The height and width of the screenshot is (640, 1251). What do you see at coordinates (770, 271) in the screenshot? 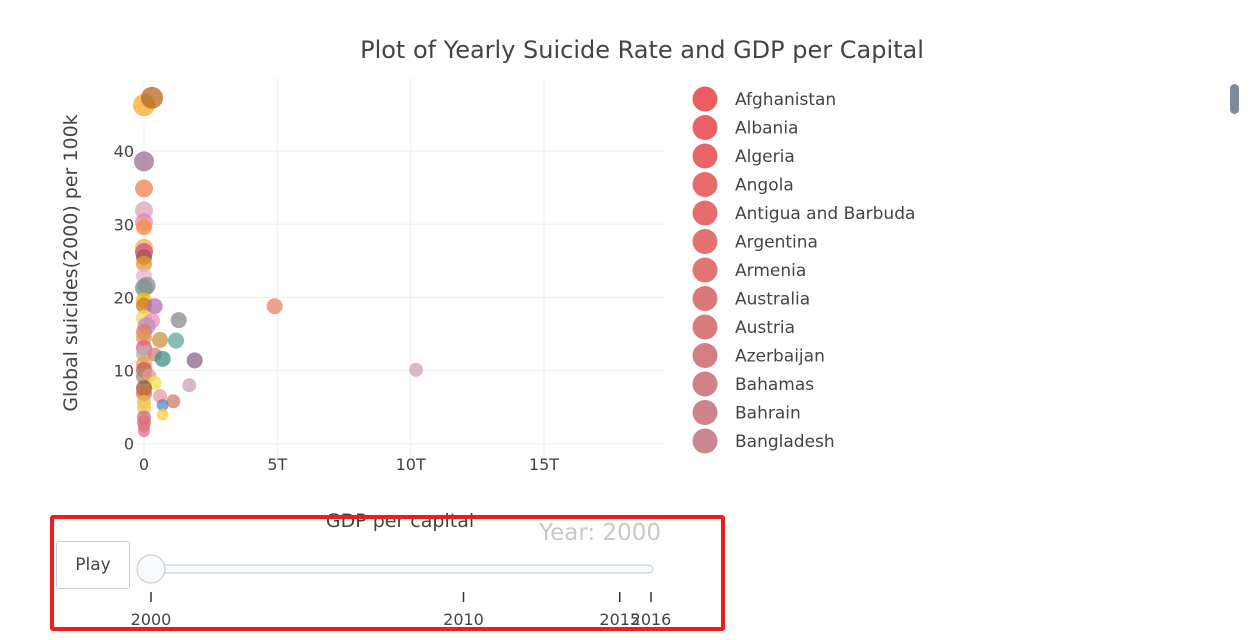
I see `legend-item-label: Armenia` at bounding box center [770, 271].